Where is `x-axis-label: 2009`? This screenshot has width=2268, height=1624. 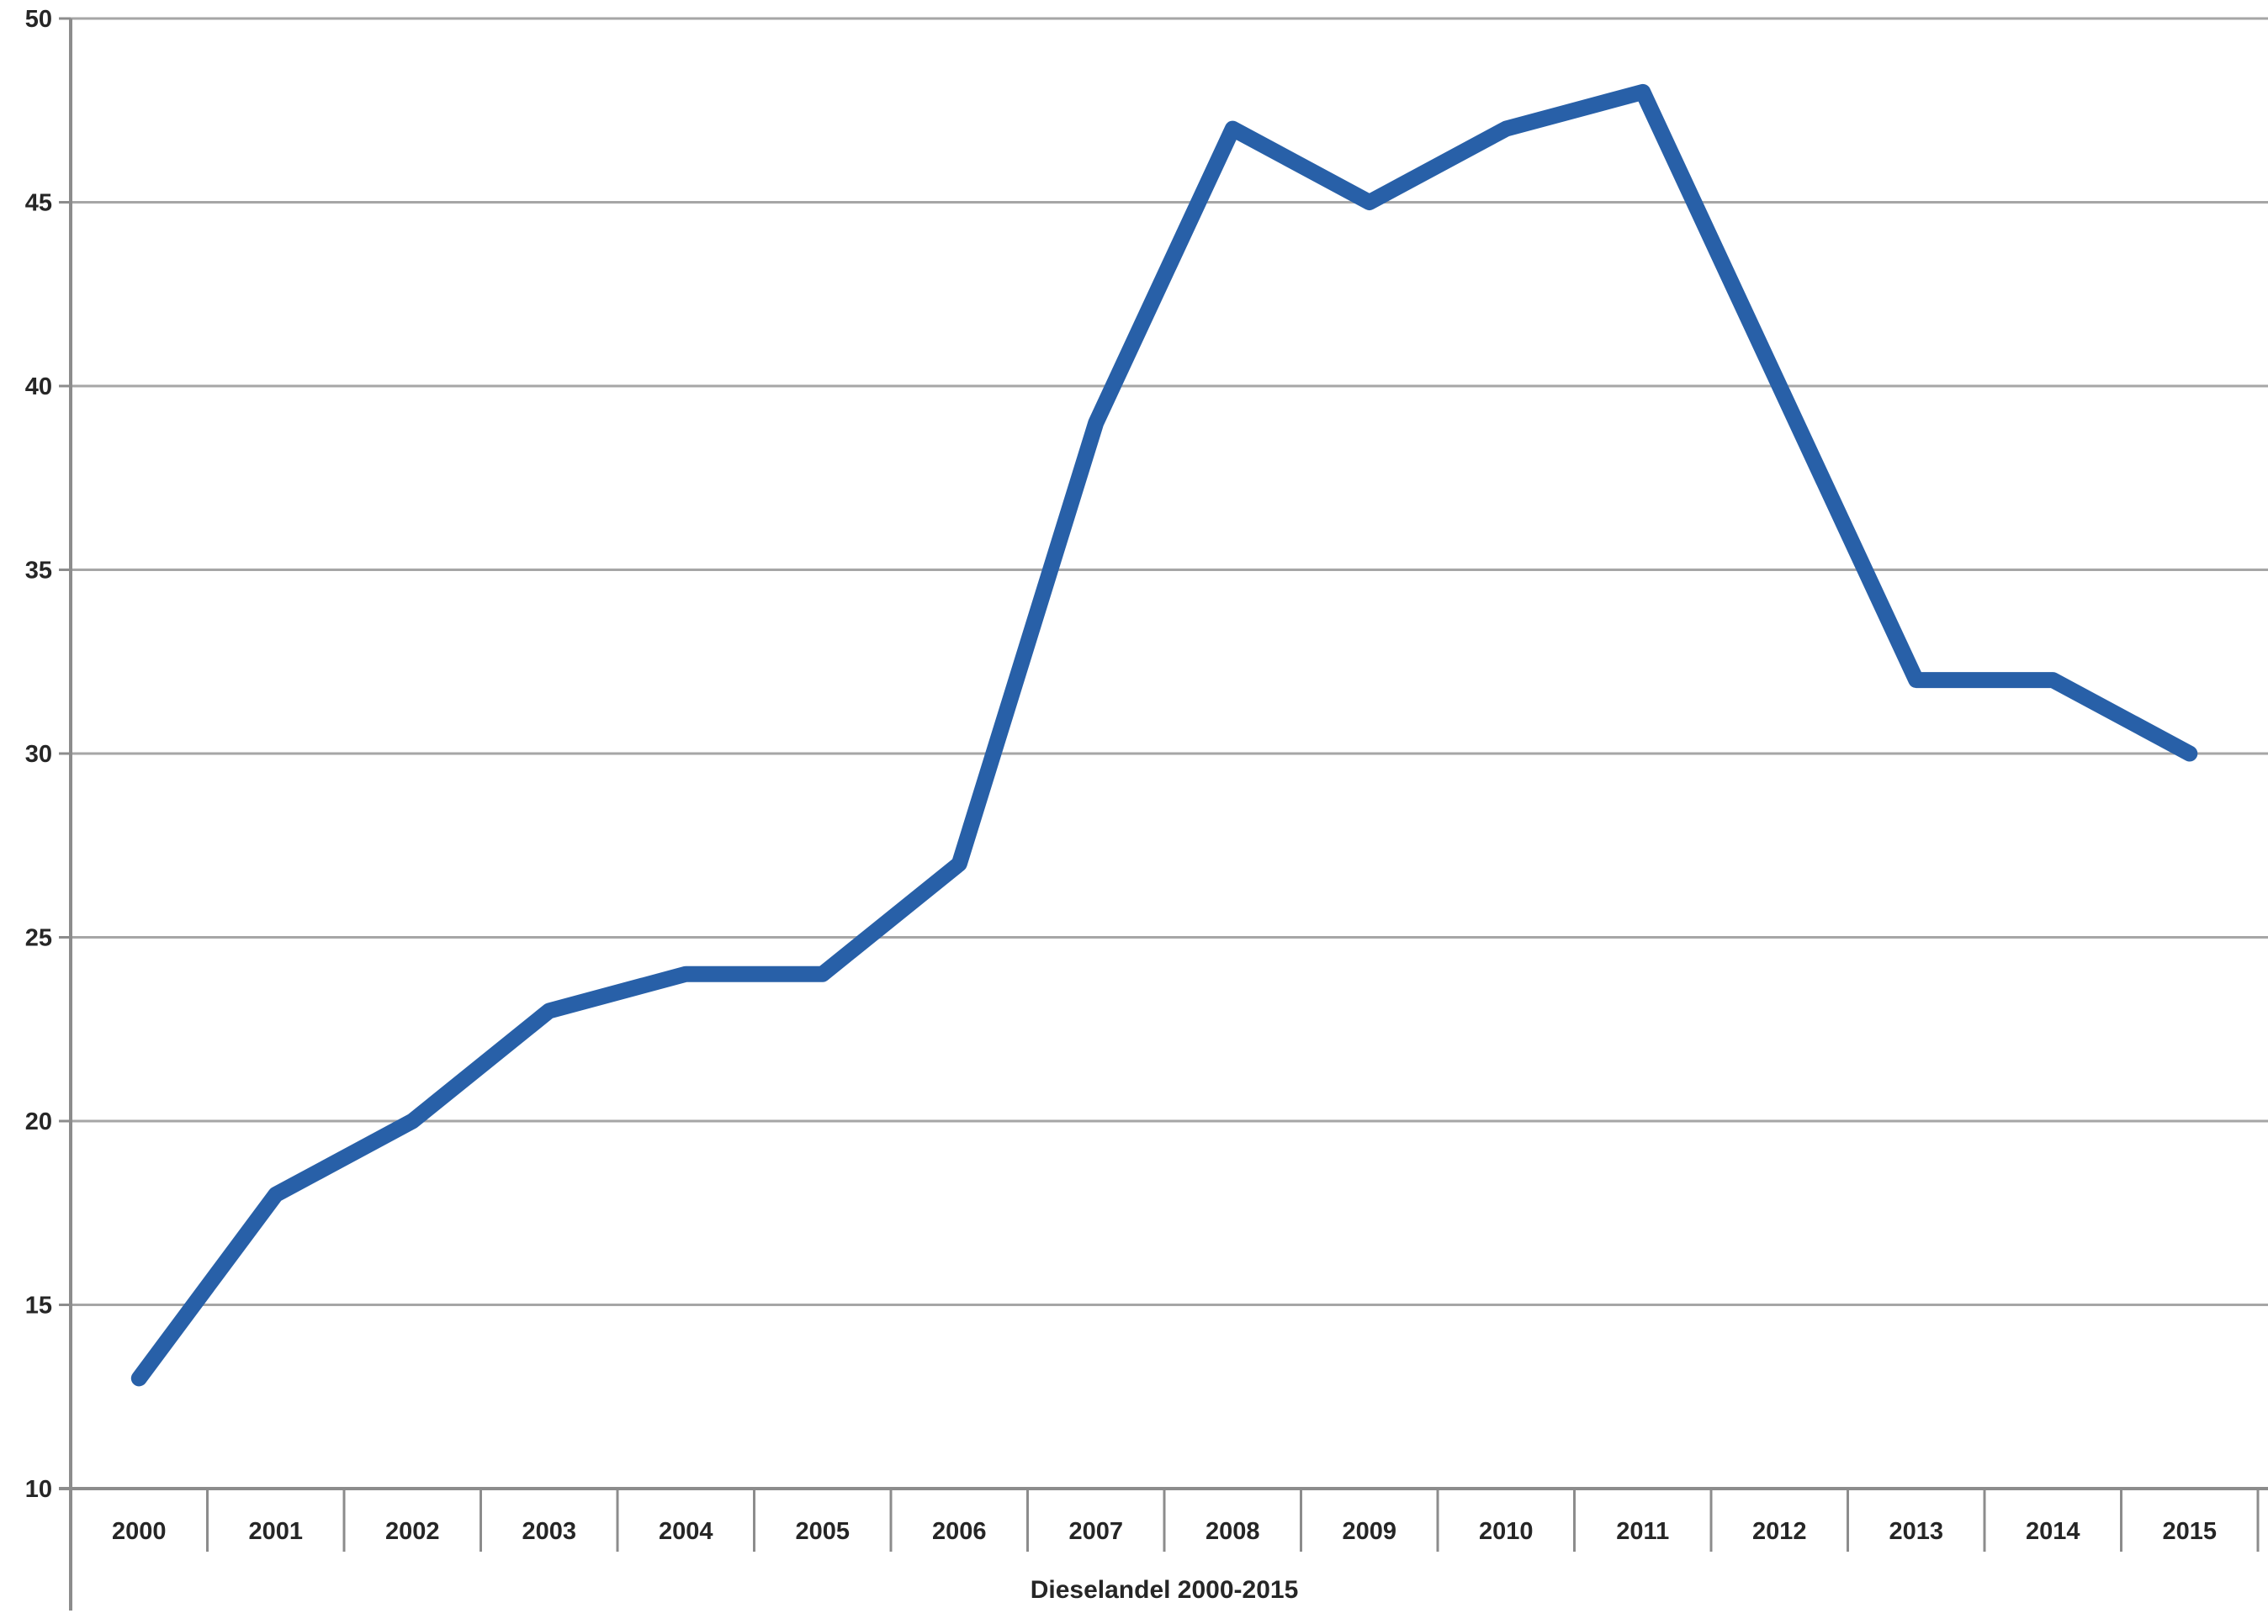
x-axis-label: 2009 is located at coordinates (1369, 1531).